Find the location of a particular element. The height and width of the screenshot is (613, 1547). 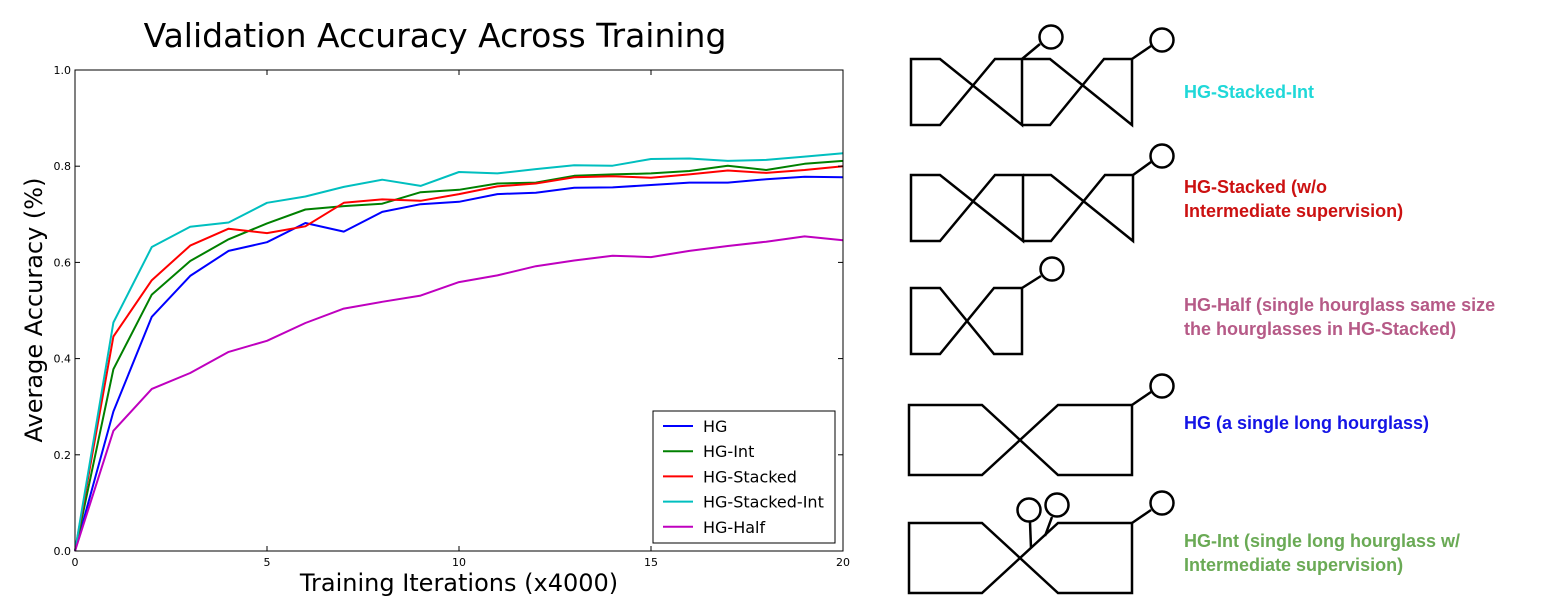

label-hg-stacked-int: HG-Stacked-Int is located at coordinates (1249, 92).